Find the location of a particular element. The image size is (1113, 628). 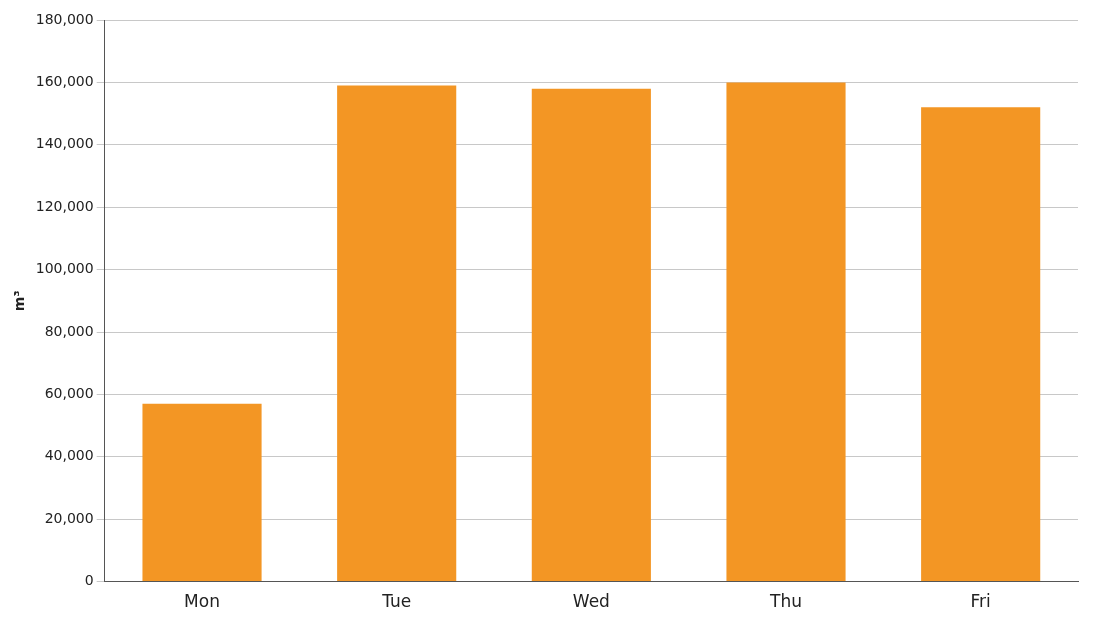

y-tick-label: 160,000 is located at coordinates (64, 81).